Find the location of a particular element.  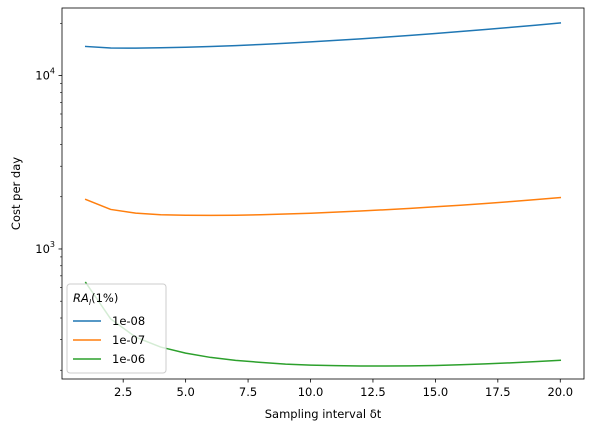

y-tick-label-exponent: 4 is located at coordinates (52, 71).